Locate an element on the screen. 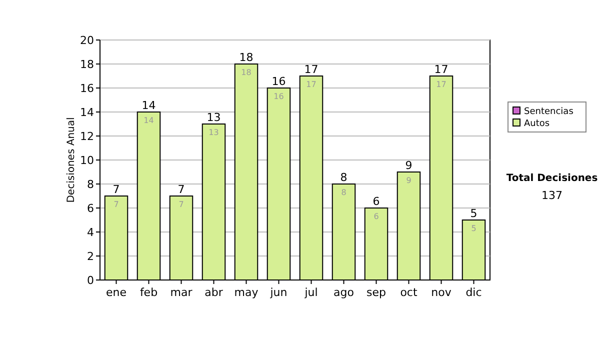  data-label: 16 is located at coordinates (279, 96).